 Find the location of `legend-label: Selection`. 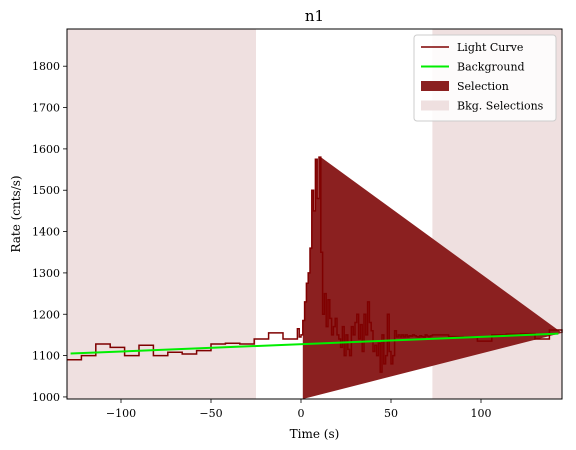

legend-label: Selection is located at coordinates (483, 86).